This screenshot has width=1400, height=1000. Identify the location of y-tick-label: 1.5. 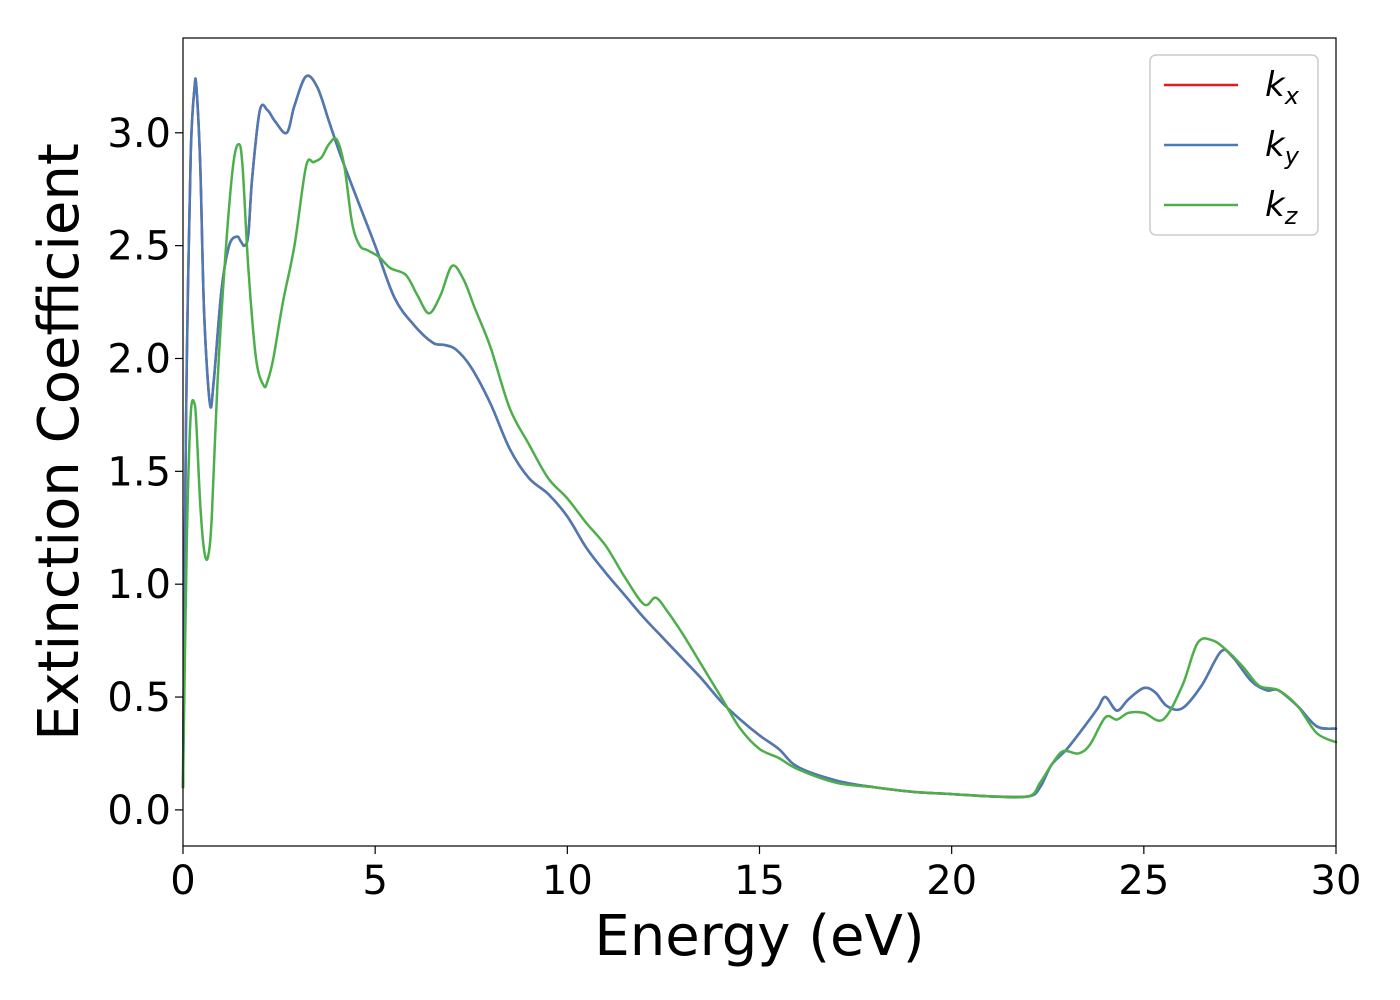
(139, 472).